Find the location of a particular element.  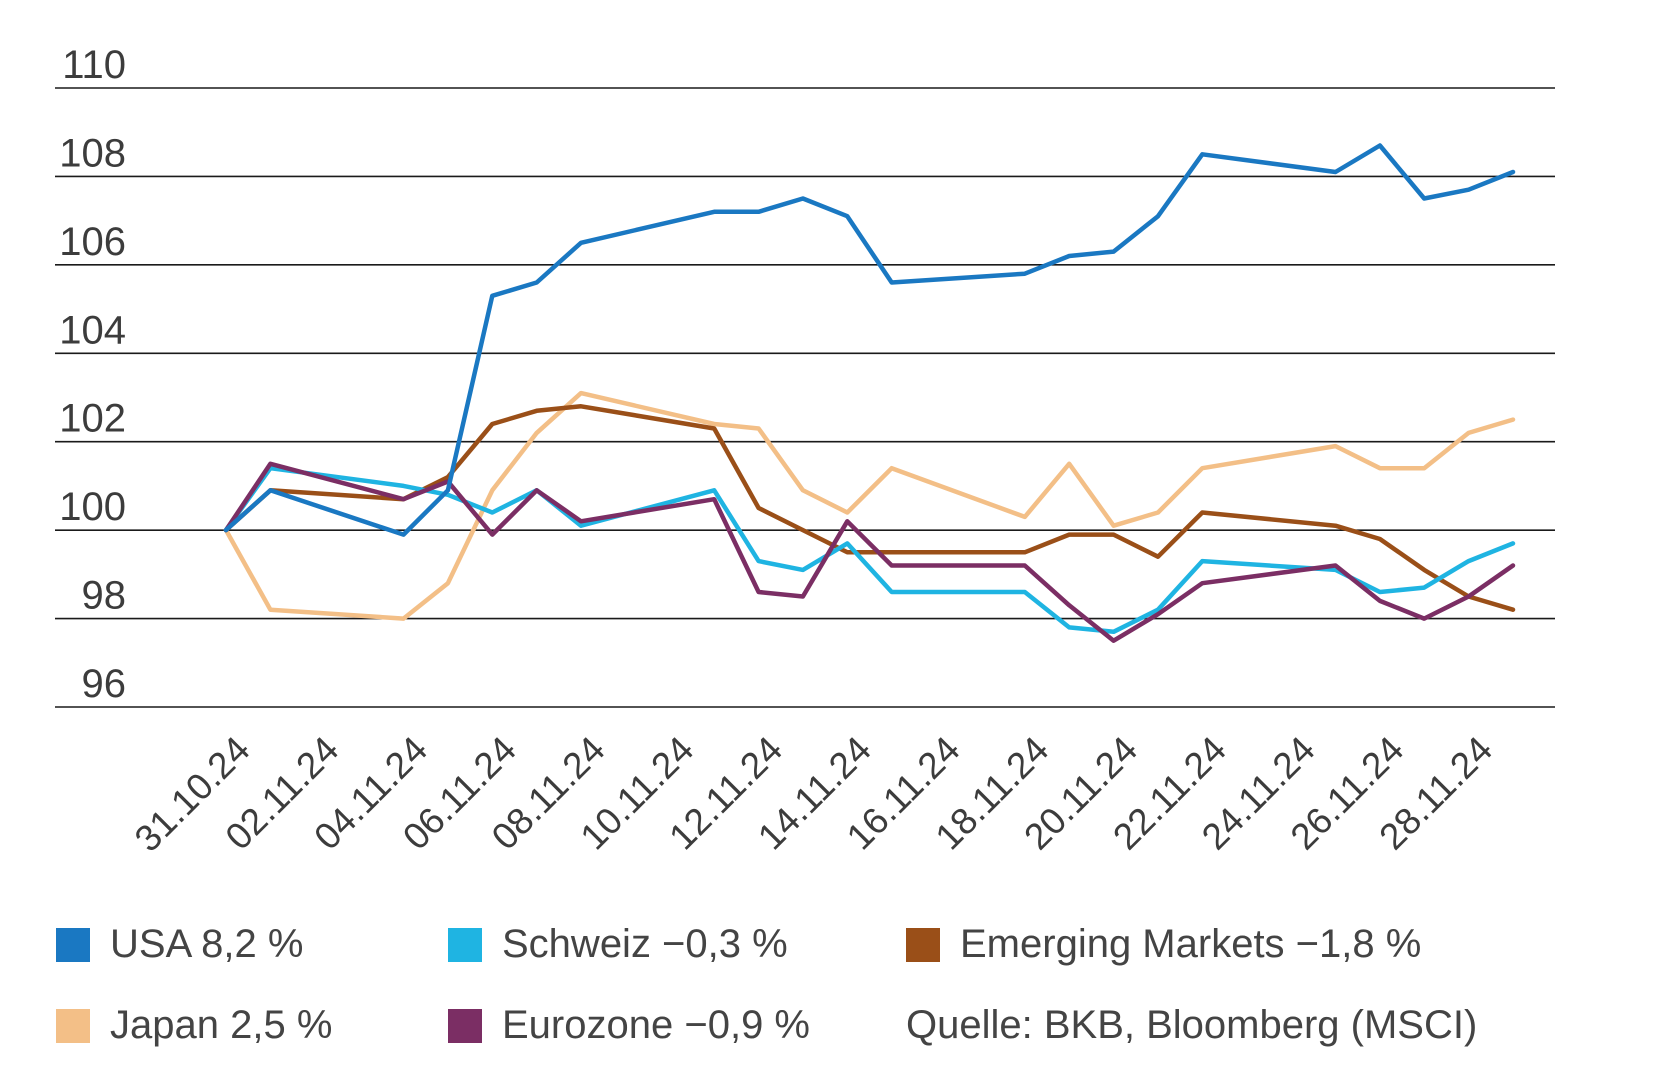

legend-item-usa: USA 8,2 % is located at coordinates (179, 944).